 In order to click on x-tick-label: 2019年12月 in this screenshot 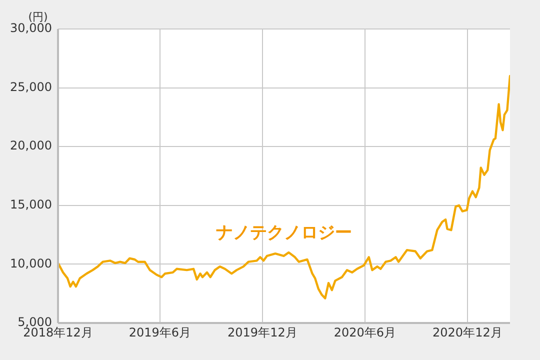, I will do `click(263, 332)`.